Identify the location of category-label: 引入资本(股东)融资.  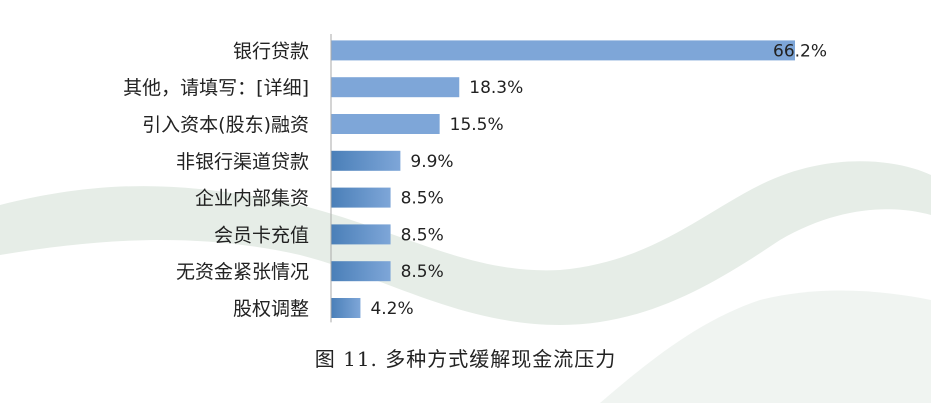
(225, 125).